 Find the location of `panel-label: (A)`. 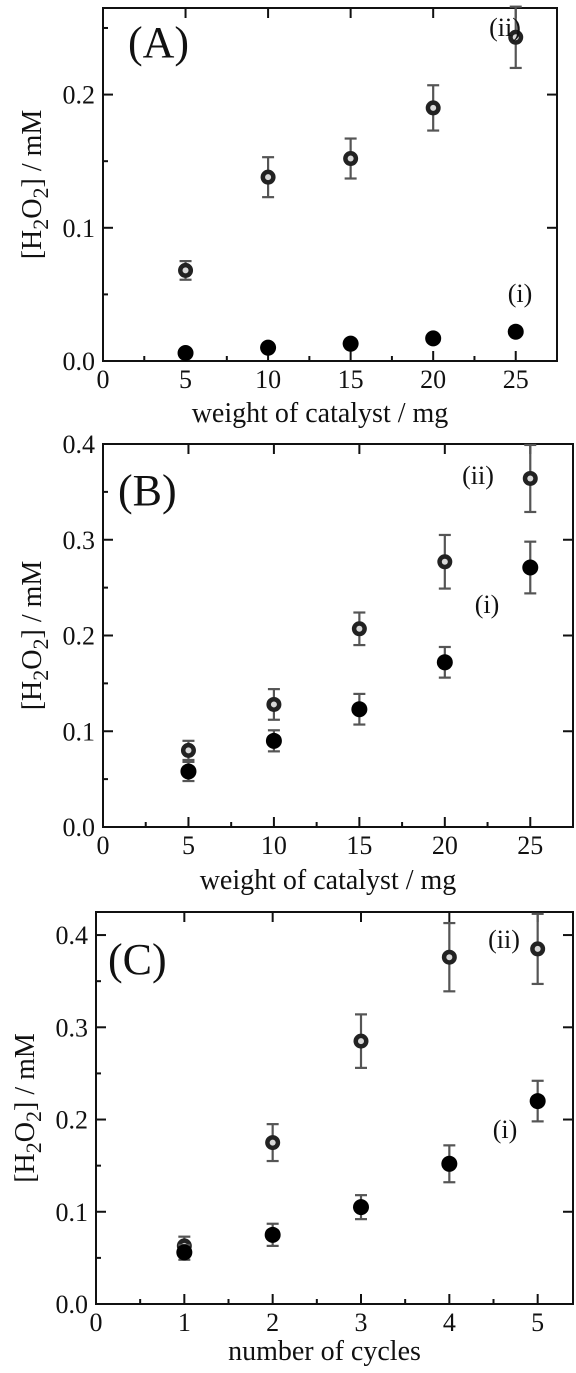

panel-label: (A) is located at coordinates (158, 42).